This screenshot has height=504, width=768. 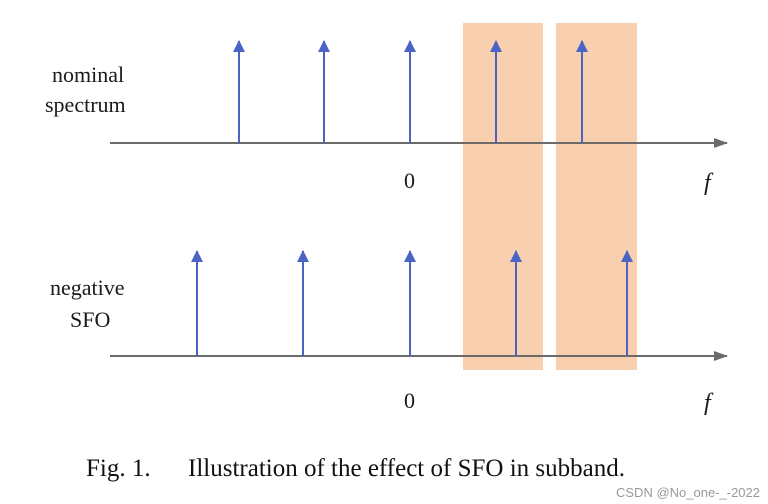 I want to click on caption-number: Fig. 1., so click(x=118, y=468).